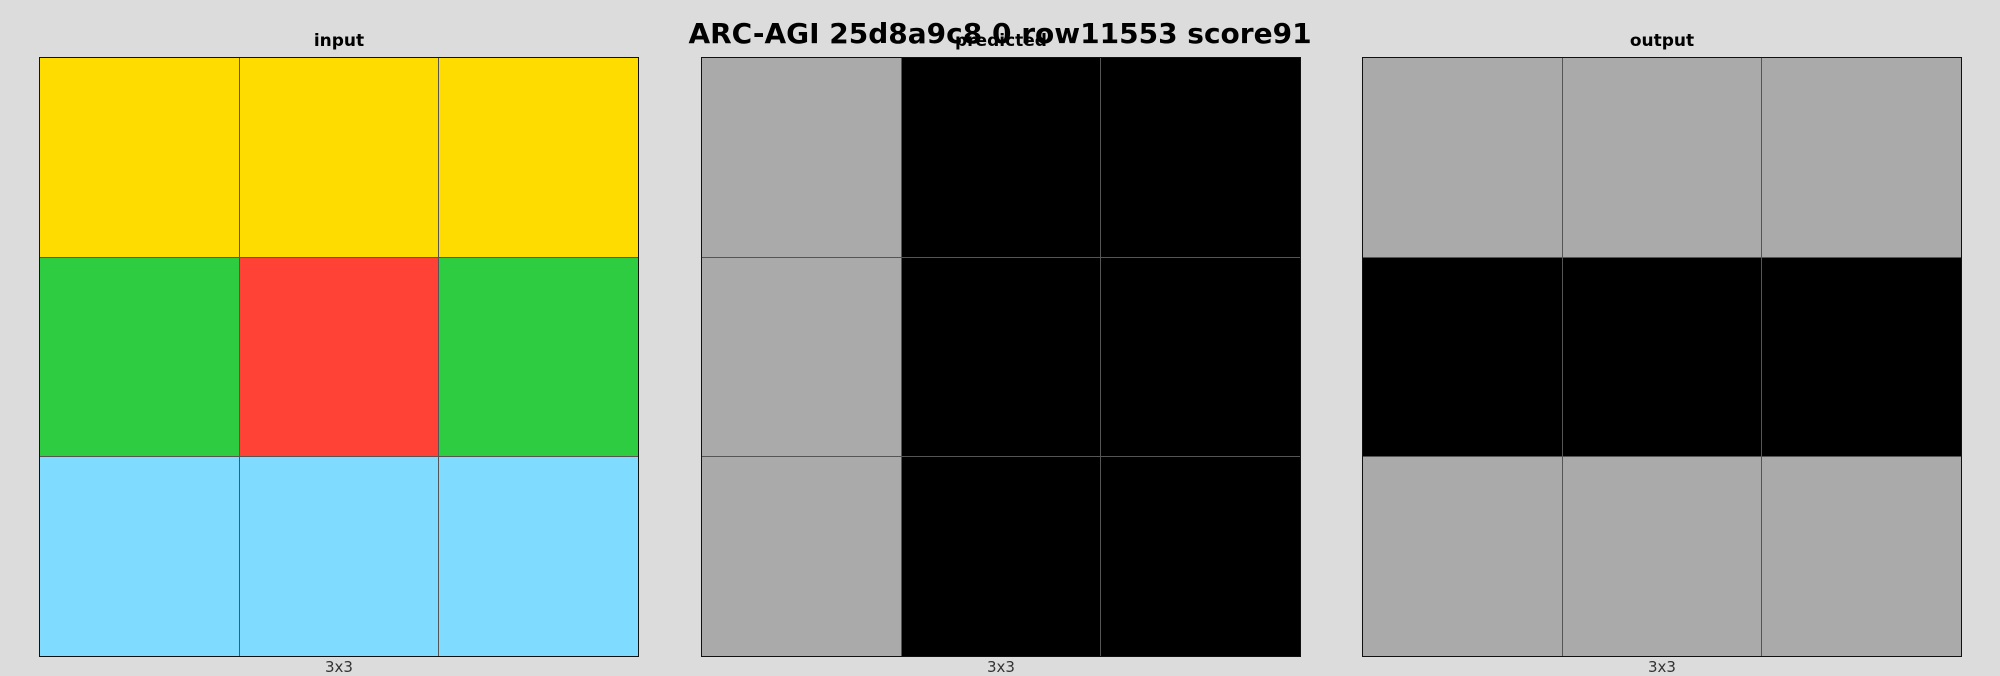 The height and width of the screenshot is (676, 2000). I want to click on input-cell-r2-c0, so click(139, 556).